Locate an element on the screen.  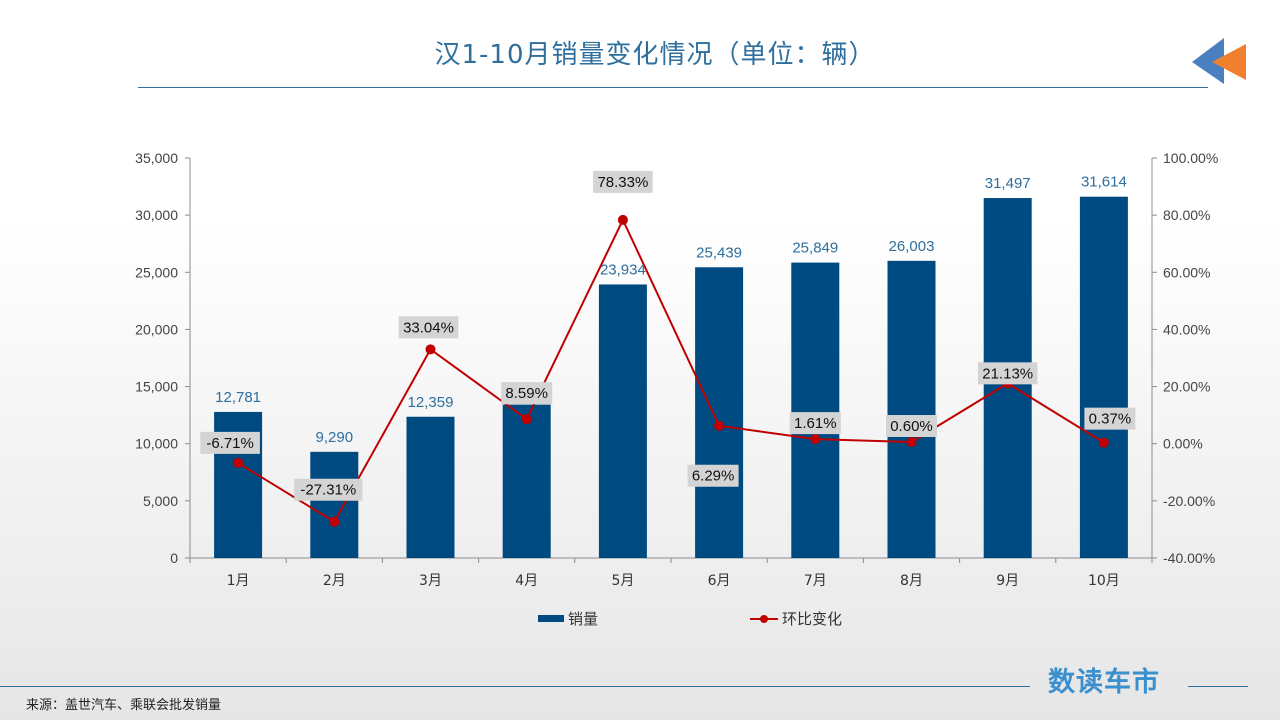
title-divider is located at coordinates (673, 87).